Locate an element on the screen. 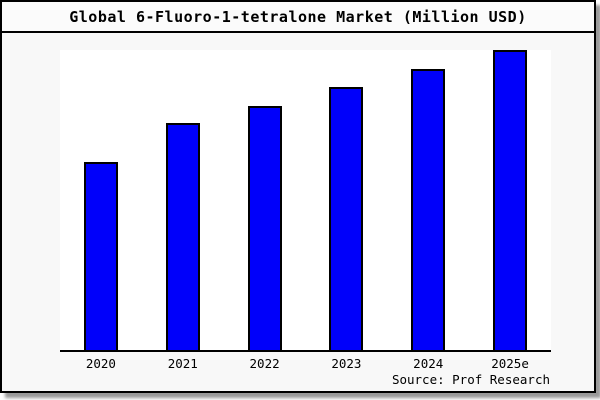  bar-2024 is located at coordinates (428, 209).